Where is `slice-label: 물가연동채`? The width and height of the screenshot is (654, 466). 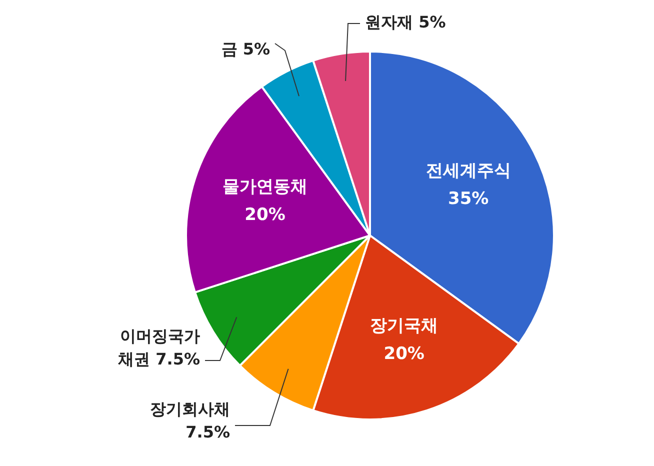
slice-label: 물가연동채 is located at coordinates (265, 186).